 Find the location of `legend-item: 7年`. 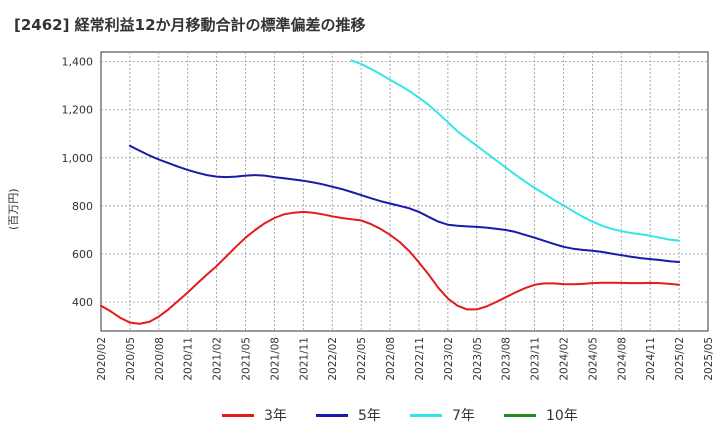

legend-item: 7年 is located at coordinates (442, 415).